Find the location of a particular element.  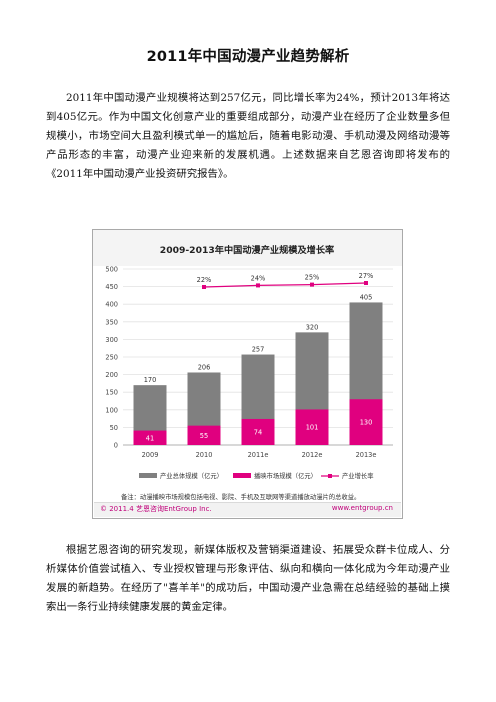

y-tick-label: 200 is located at coordinates (111, 375).